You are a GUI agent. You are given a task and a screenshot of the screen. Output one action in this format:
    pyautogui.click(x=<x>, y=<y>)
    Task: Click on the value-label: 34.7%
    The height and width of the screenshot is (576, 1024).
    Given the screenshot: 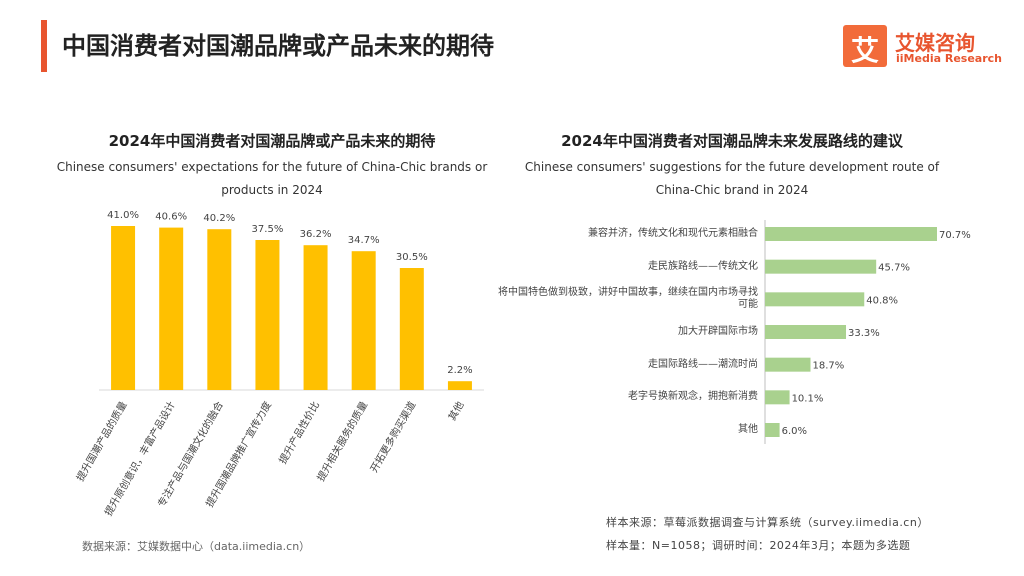 What is the action you would take?
    pyautogui.click(x=364, y=240)
    